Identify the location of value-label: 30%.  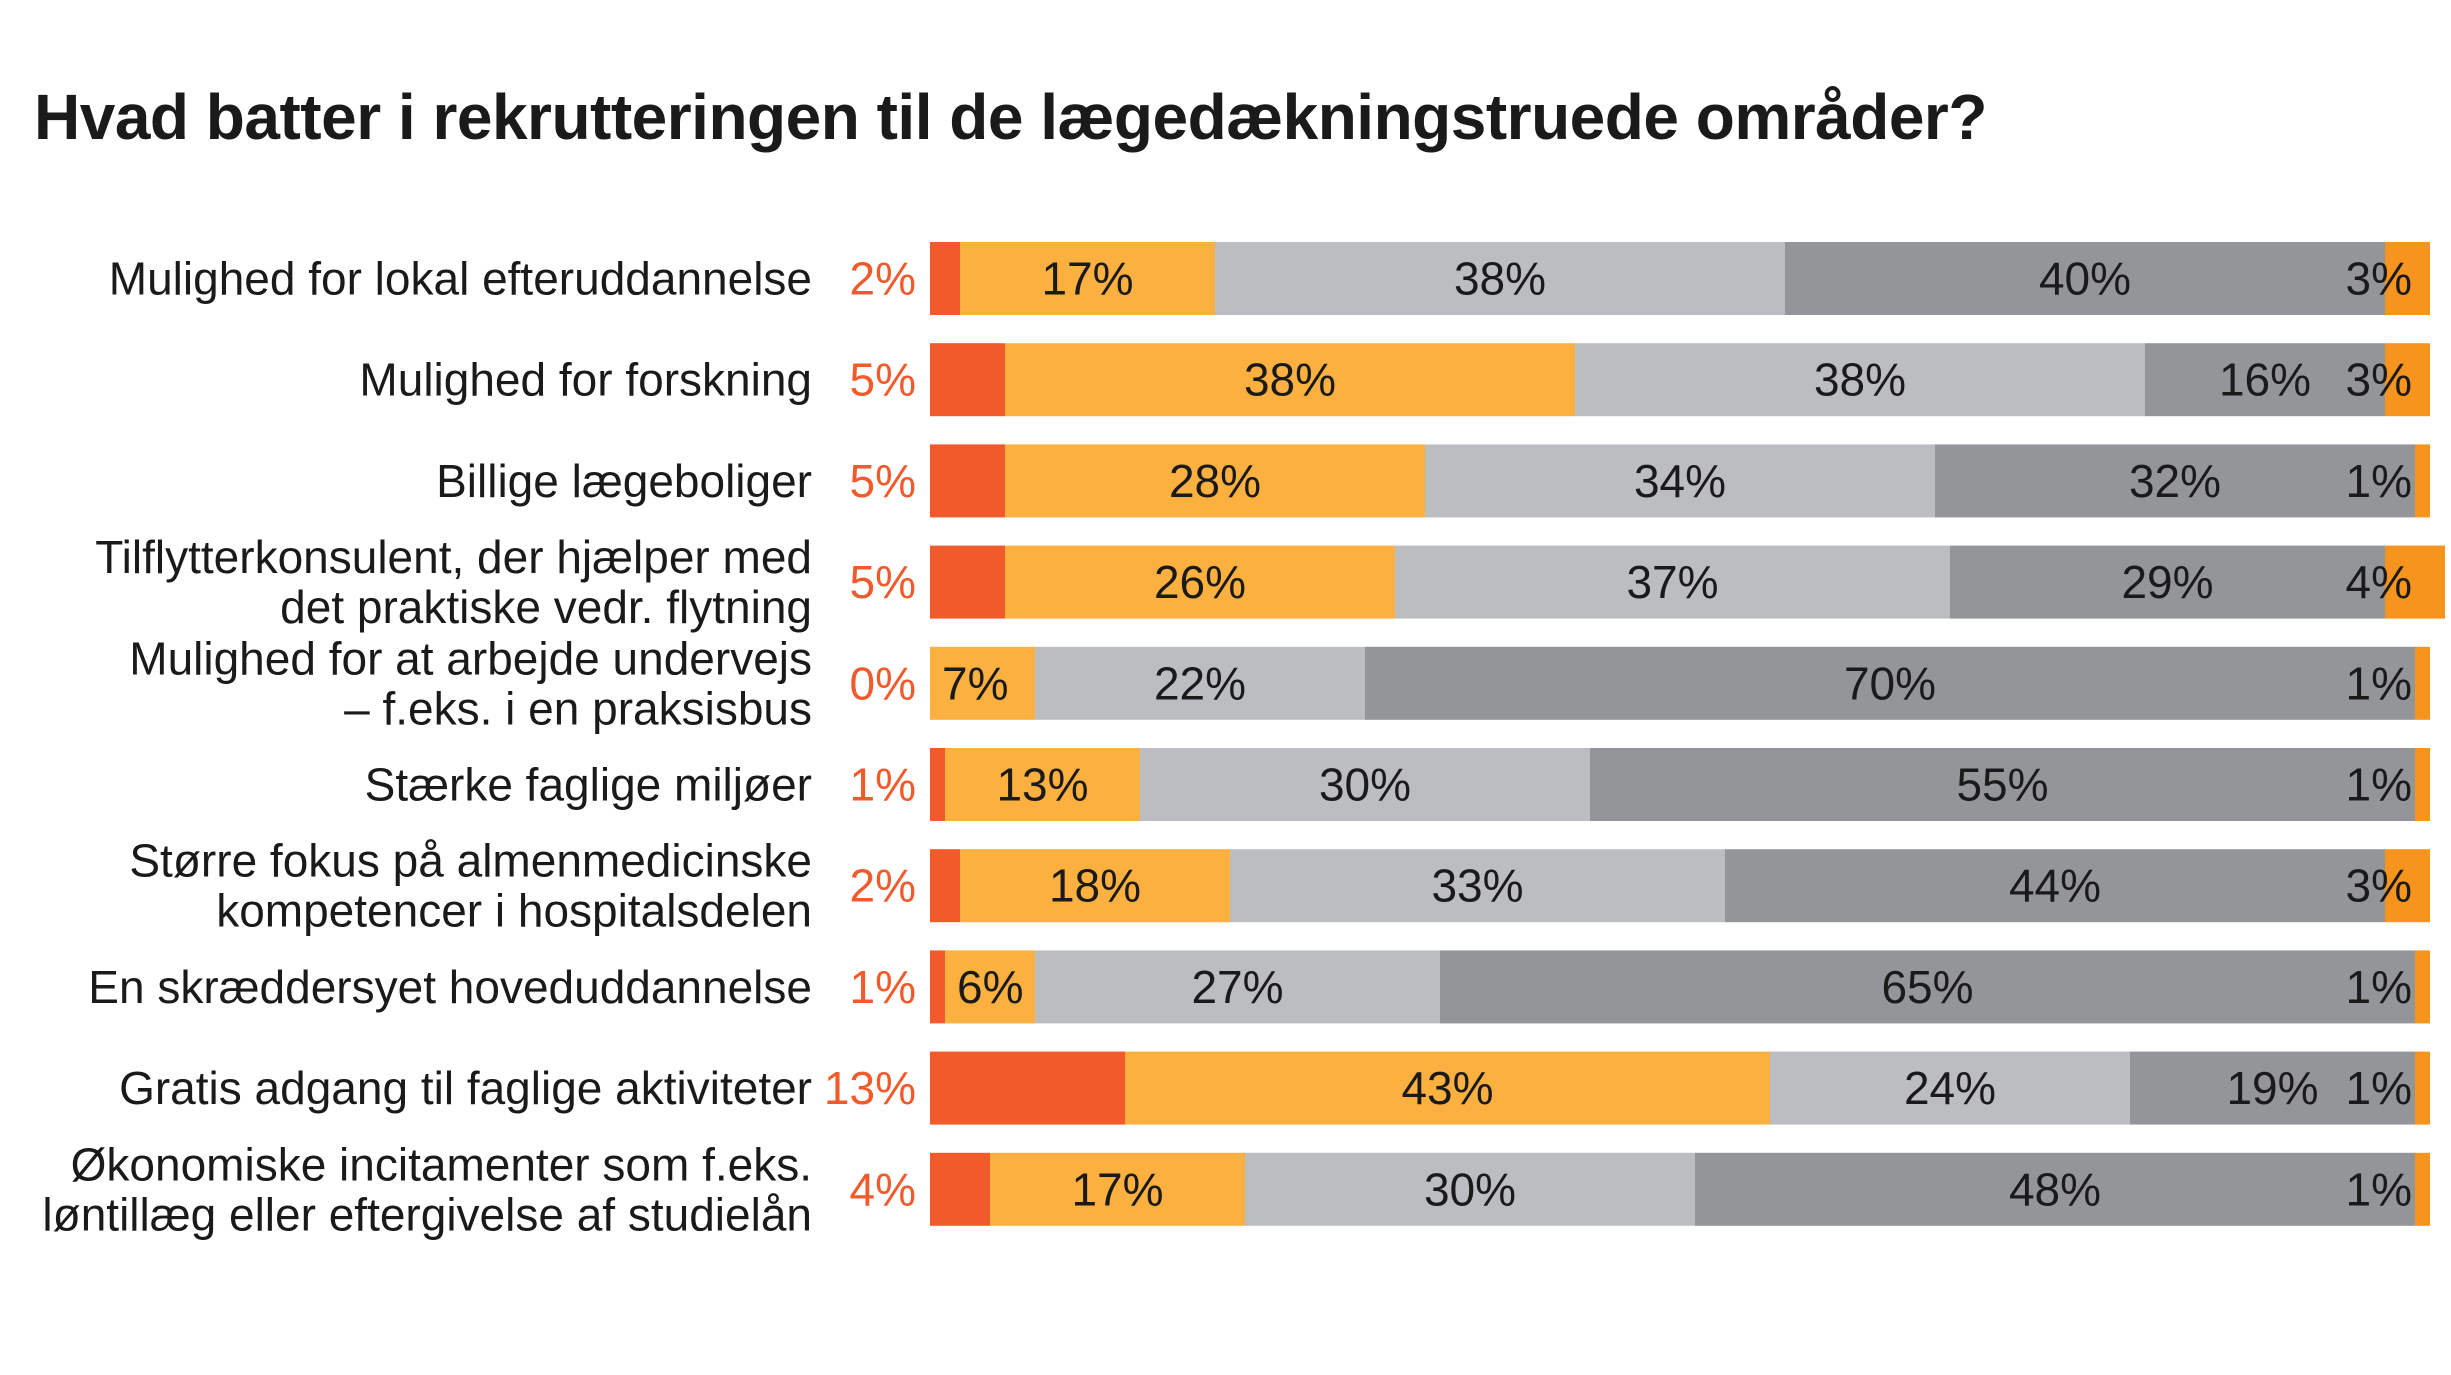
(1365, 785).